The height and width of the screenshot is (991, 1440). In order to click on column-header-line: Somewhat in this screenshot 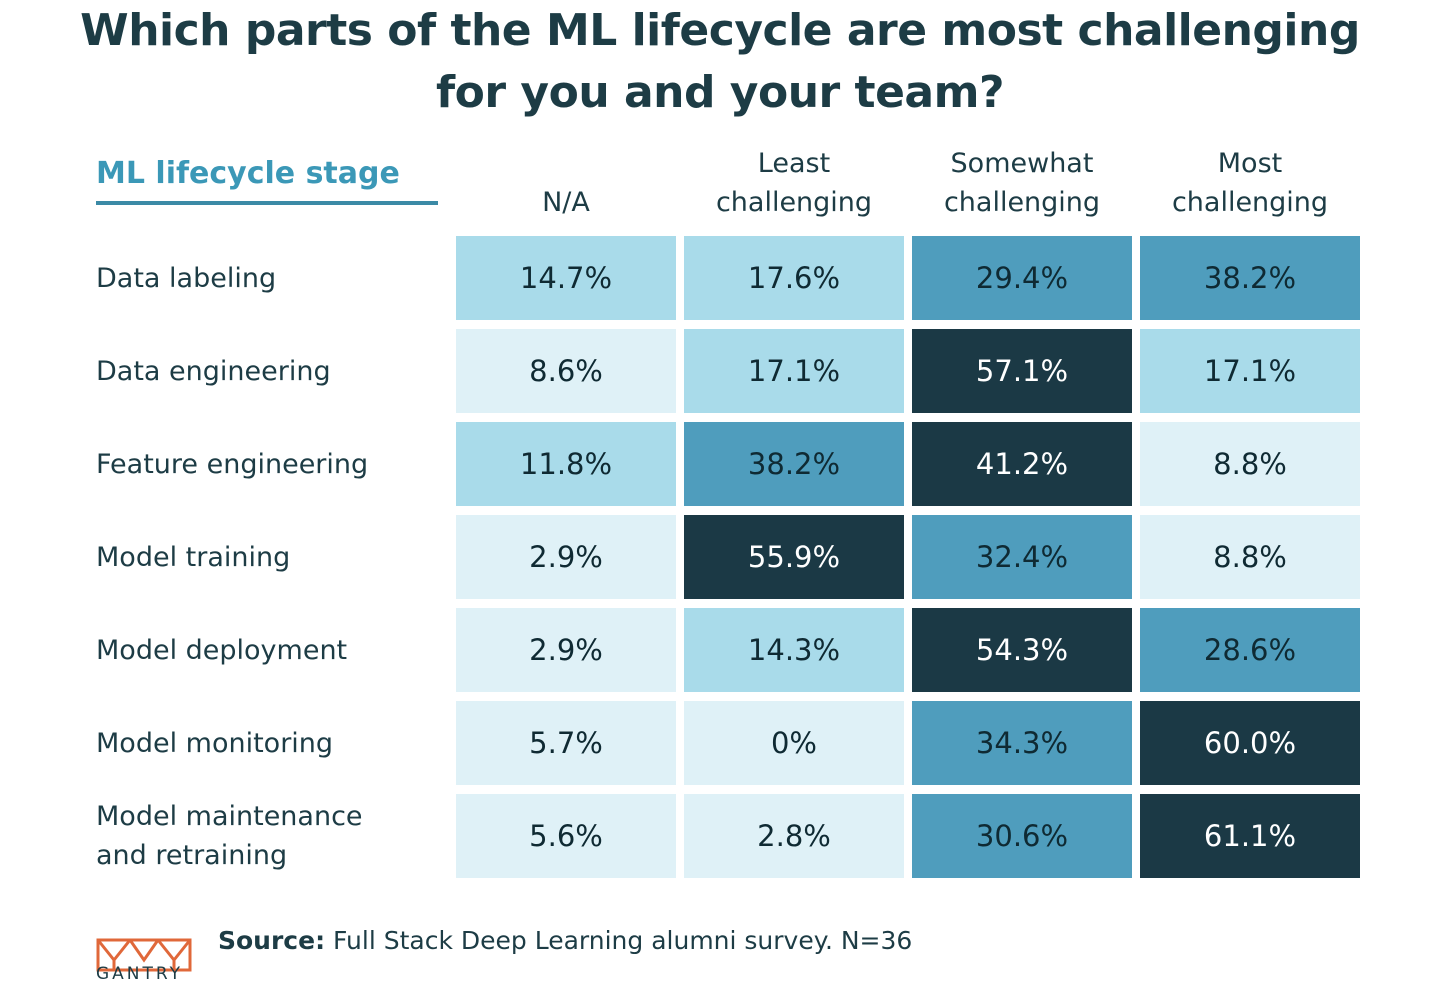, I will do `click(1022, 163)`.